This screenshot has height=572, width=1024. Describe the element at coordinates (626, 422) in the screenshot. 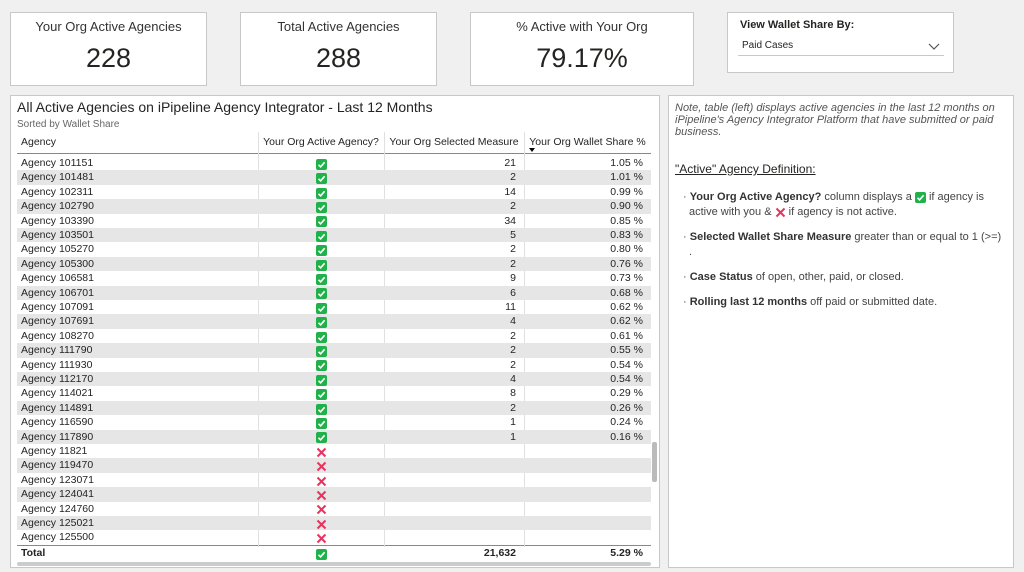

I see `share-cell: 0.24 %` at that location.